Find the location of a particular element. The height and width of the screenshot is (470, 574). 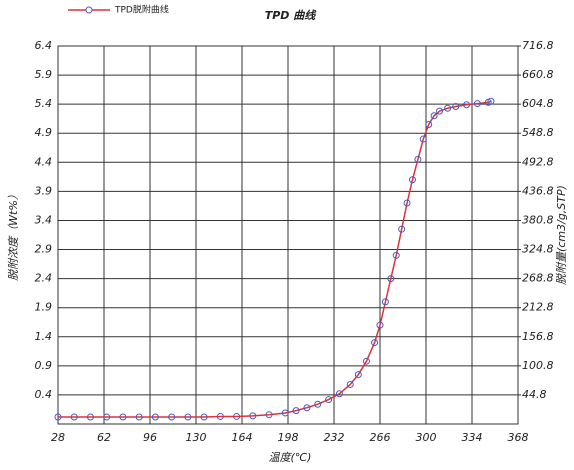

y2-tick-label: 660.8 is located at coordinates (538, 74).